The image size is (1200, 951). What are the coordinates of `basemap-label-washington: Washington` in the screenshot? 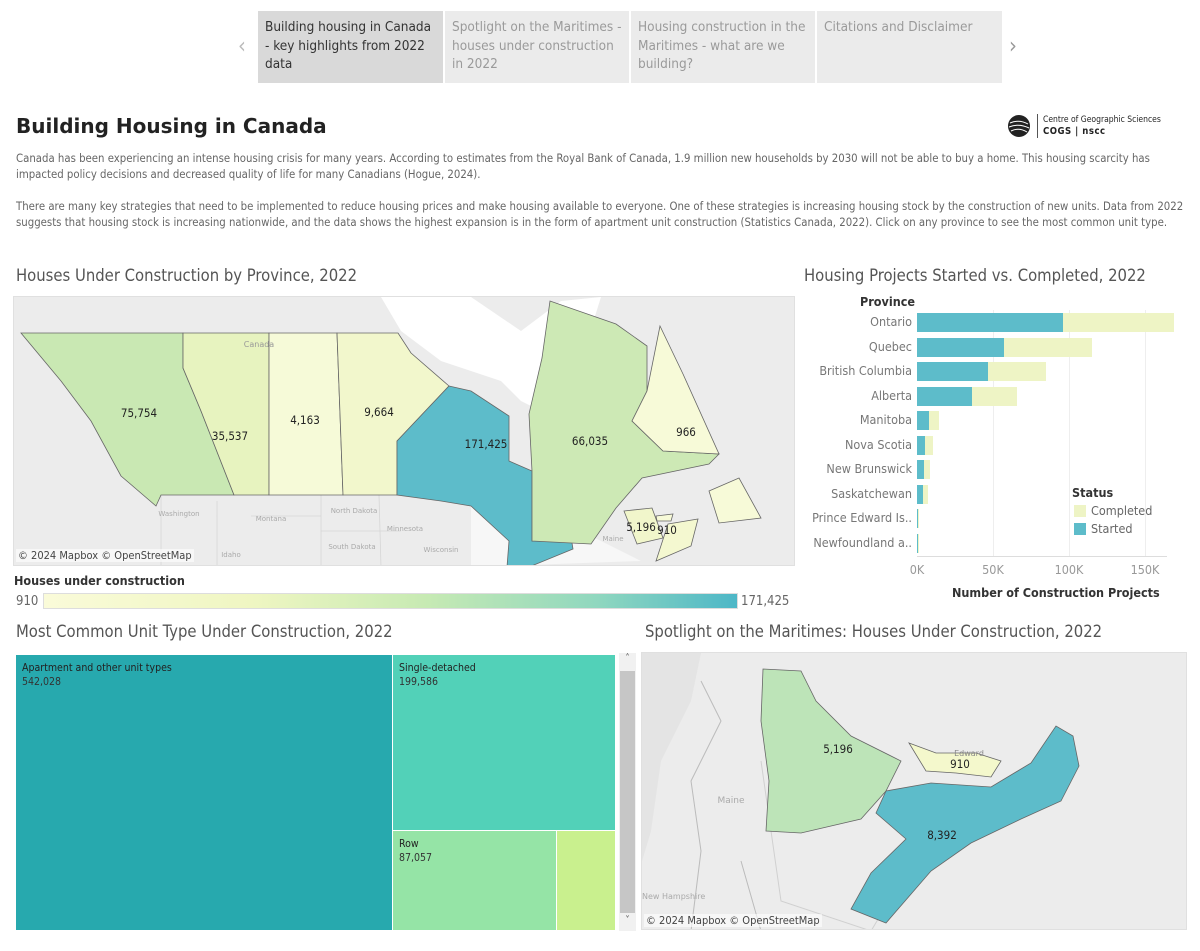 It's located at (178, 514).